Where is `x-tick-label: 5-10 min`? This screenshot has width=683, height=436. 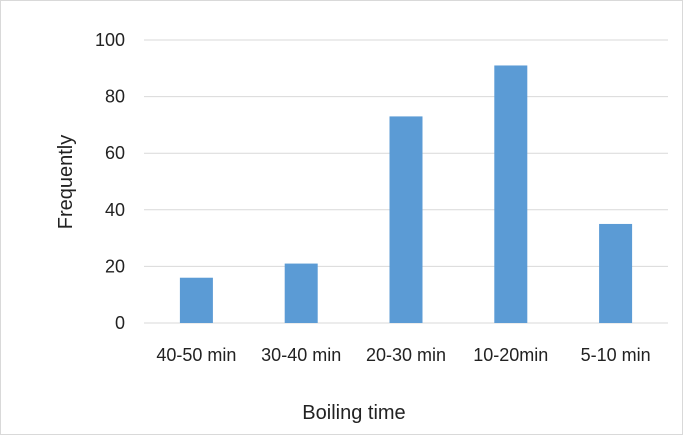 x-tick-label: 5-10 min is located at coordinates (616, 355).